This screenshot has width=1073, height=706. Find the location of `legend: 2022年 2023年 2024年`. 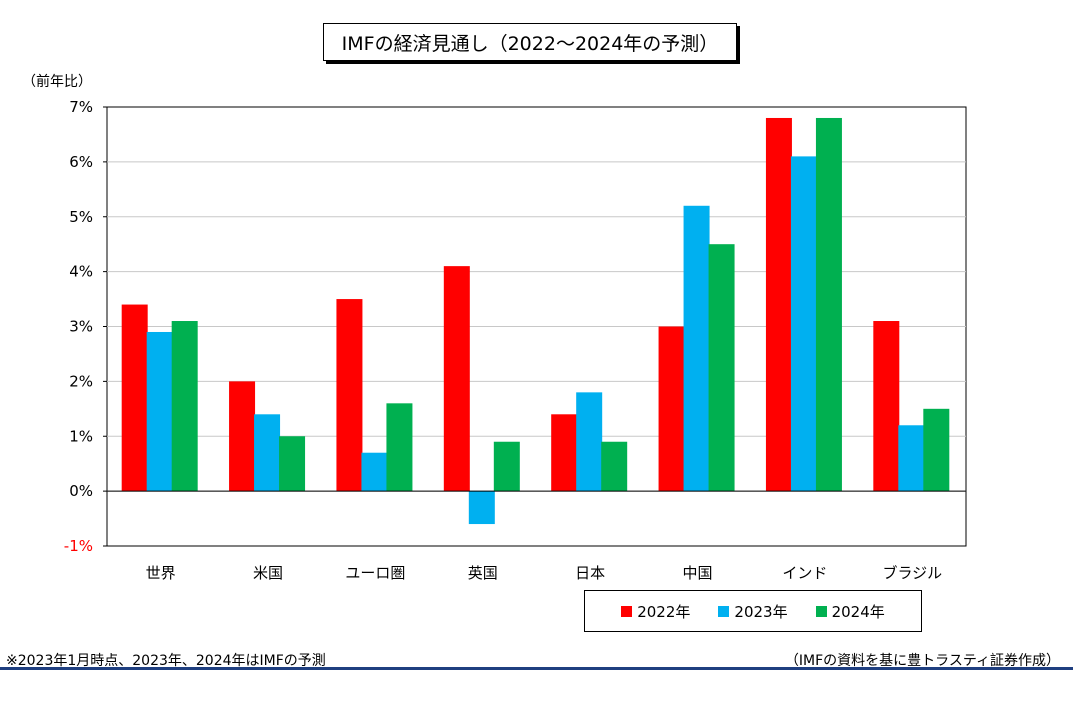

legend: 2022年 2023年 2024年 is located at coordinates (753, 611).